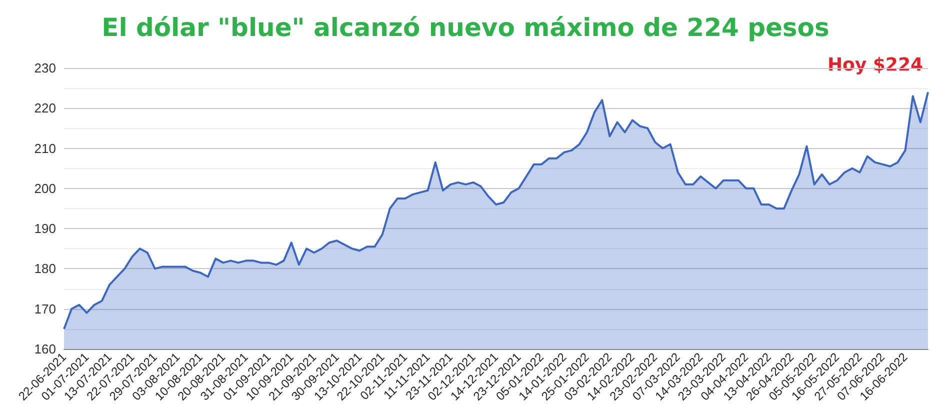 The height and width of the screenshot is (413, 931). I want to click on y-tick-label: 160, so click(45, 349).